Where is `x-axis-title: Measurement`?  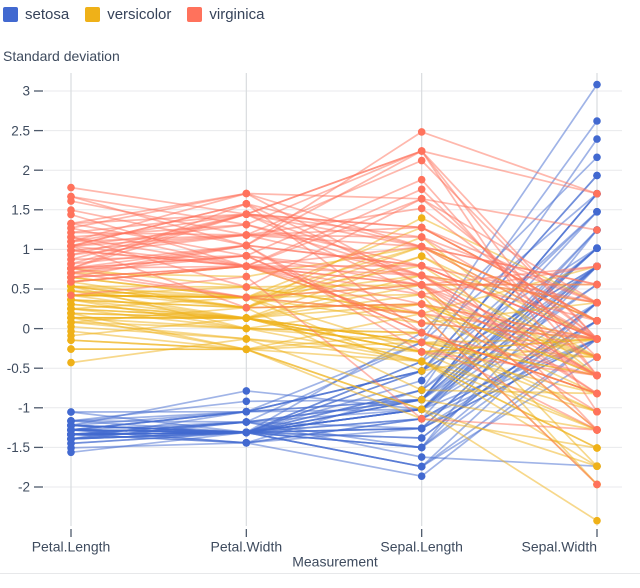
x-axis-title: Measurement is located at coordinates (335, 562).